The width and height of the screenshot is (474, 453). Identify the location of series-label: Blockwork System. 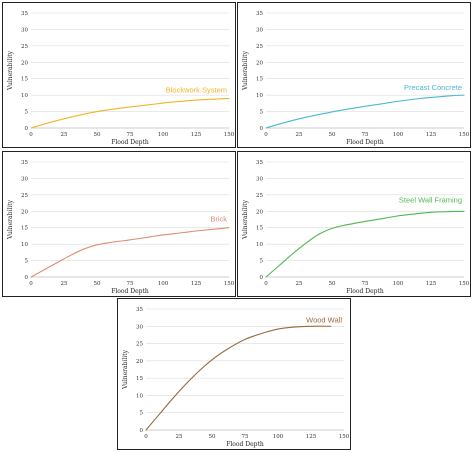
(196, 89).